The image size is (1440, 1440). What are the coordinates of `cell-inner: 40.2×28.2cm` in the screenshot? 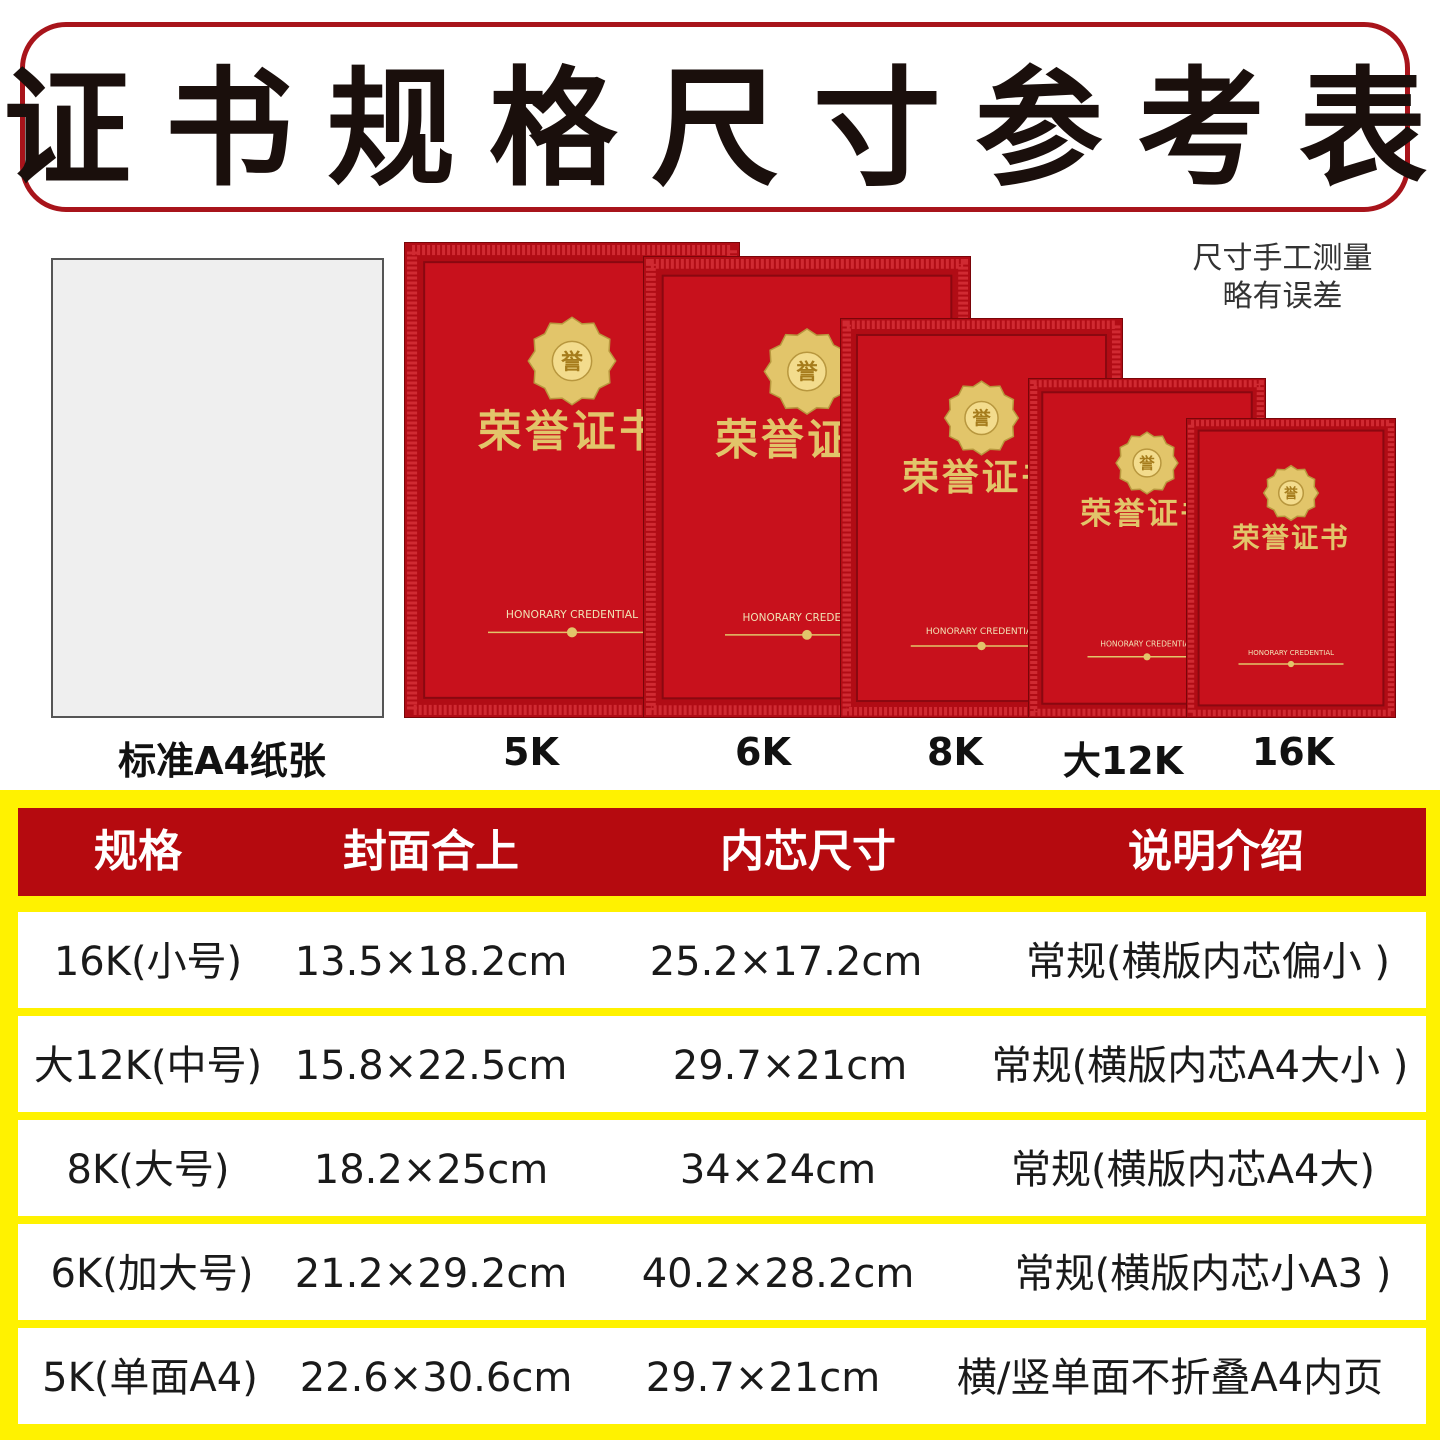 It's located at (778, 1274).